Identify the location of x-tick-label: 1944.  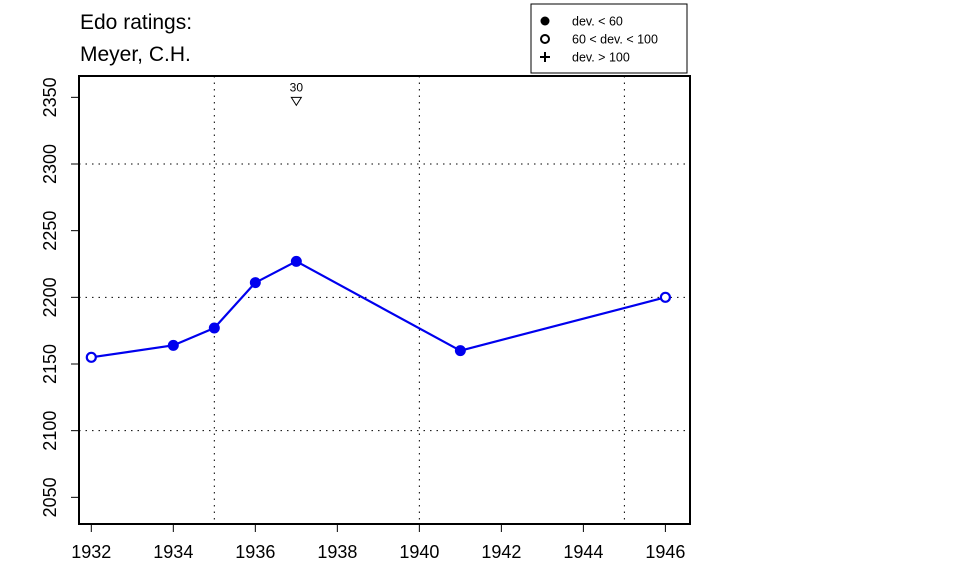
(583, 552).